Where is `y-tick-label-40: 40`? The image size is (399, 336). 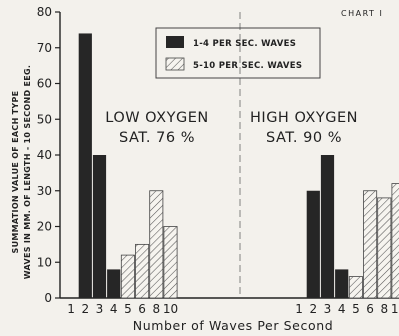 y-tick-label-40: 40 is located at coordinates (44, 155).